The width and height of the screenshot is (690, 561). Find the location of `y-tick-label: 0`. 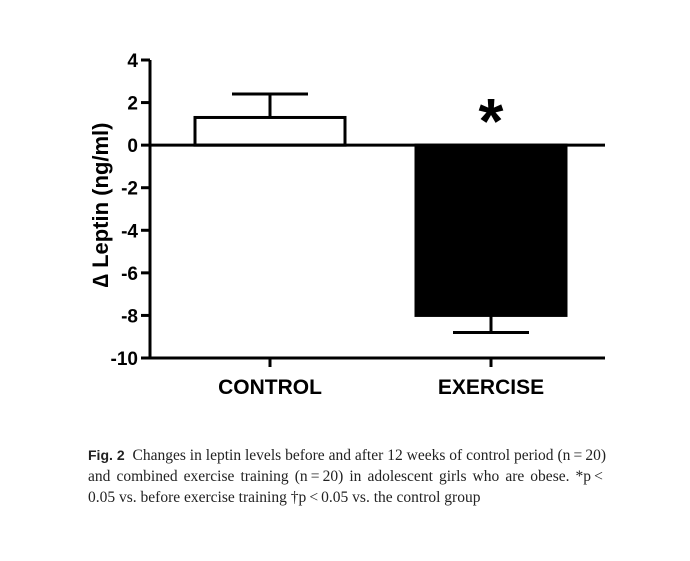

y-tick-label: 0 is located at coordinates (132, 146).